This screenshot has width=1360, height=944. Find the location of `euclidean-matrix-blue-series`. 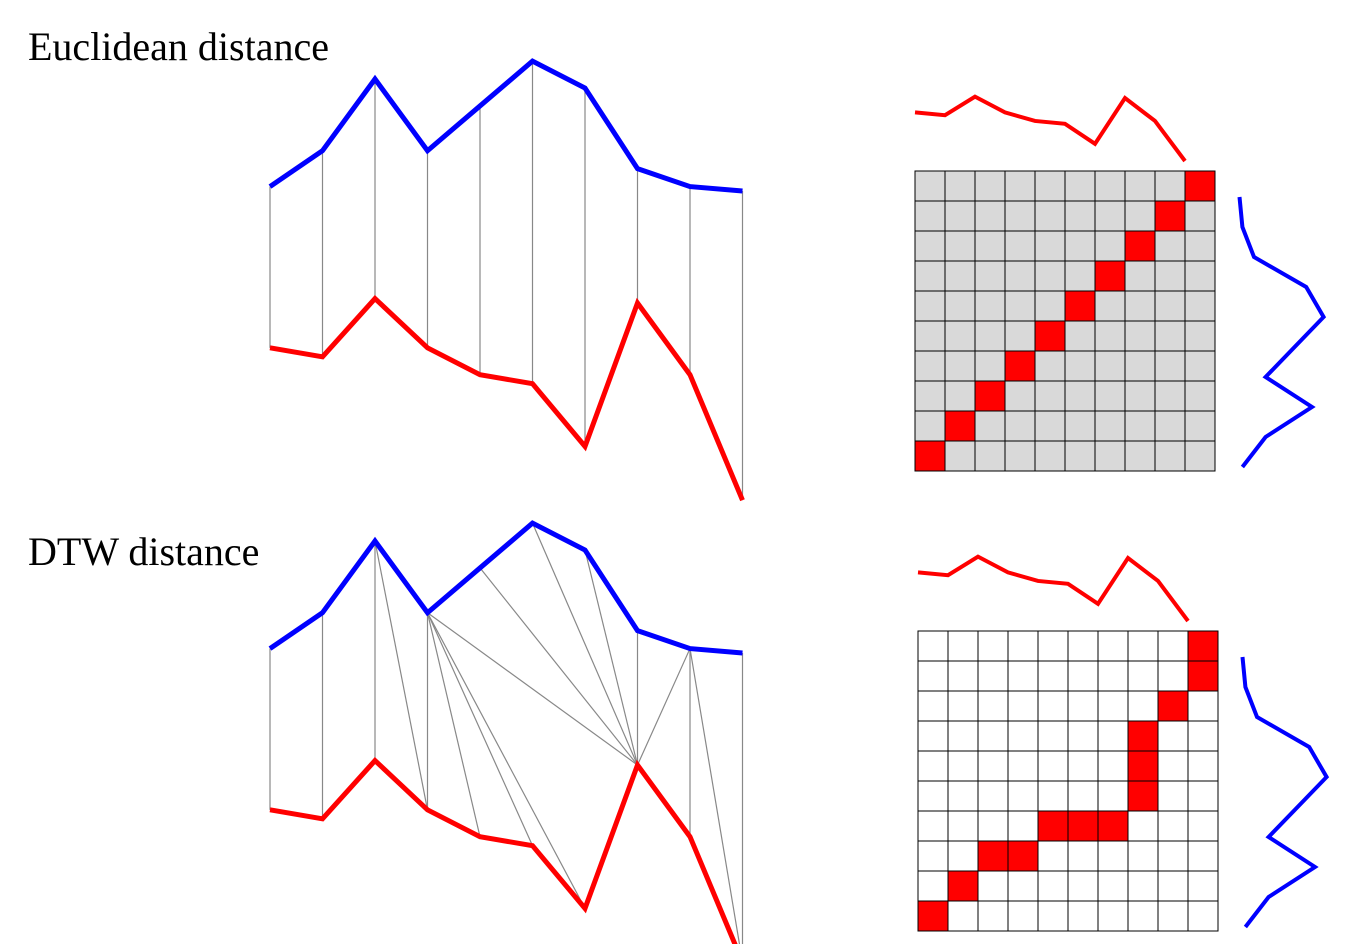

euclidean-matrix-blue-series is located at coordinates (1282, 332).